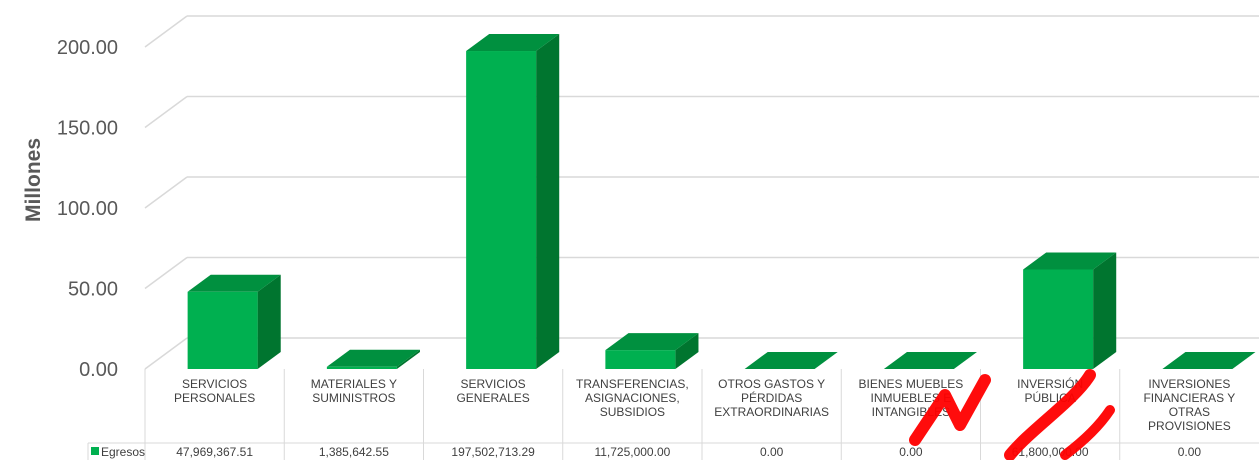  I want to click on y-axis-label: Millones, so click(33, 180).